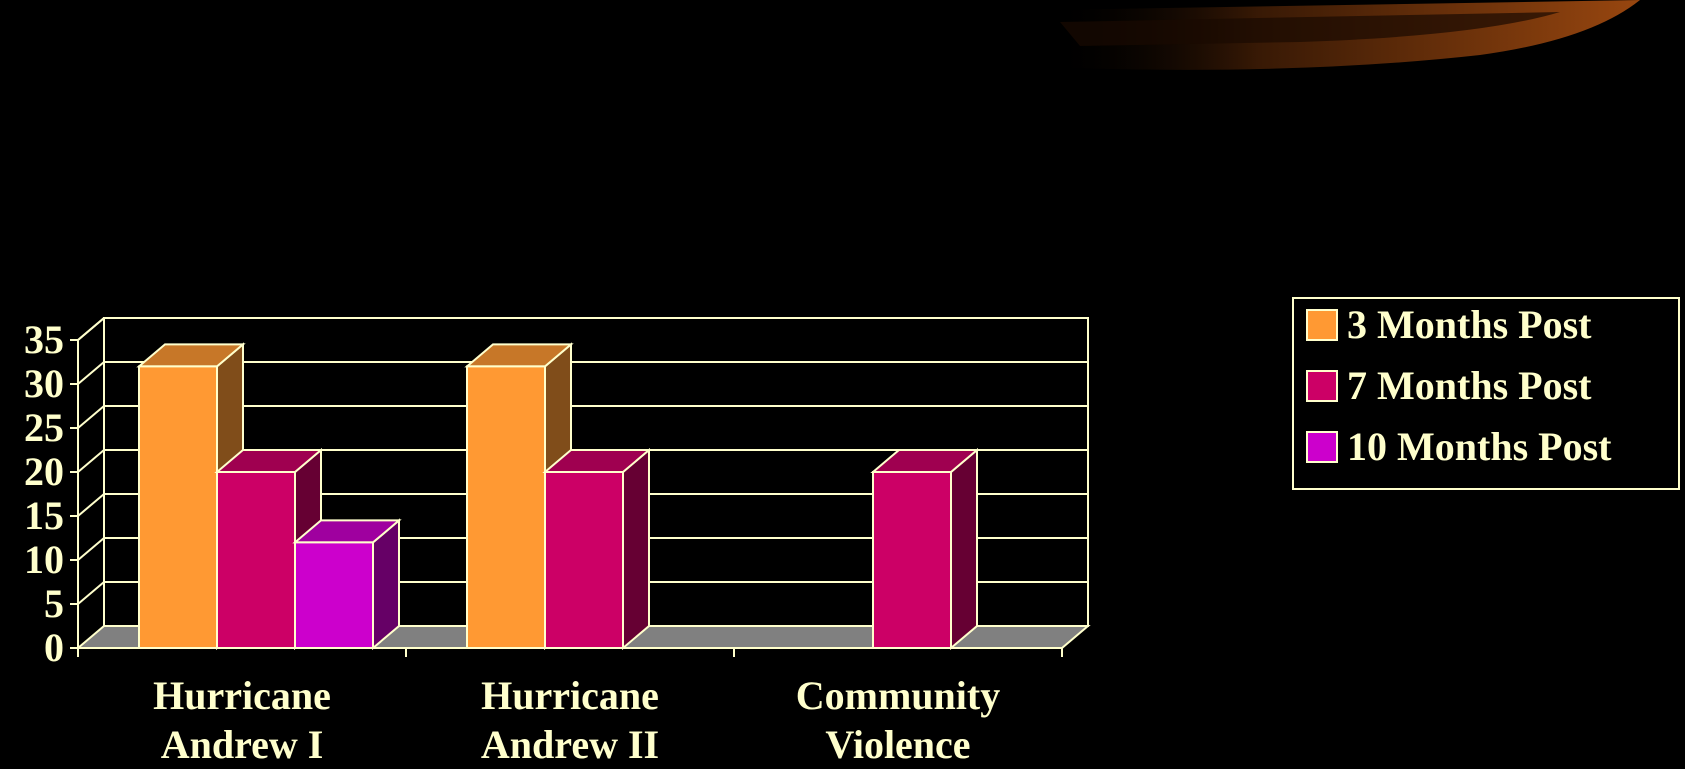  Describe the element at coordinates (44, 471) in the screenshot. I see `y-tick-label: 20` at that location.